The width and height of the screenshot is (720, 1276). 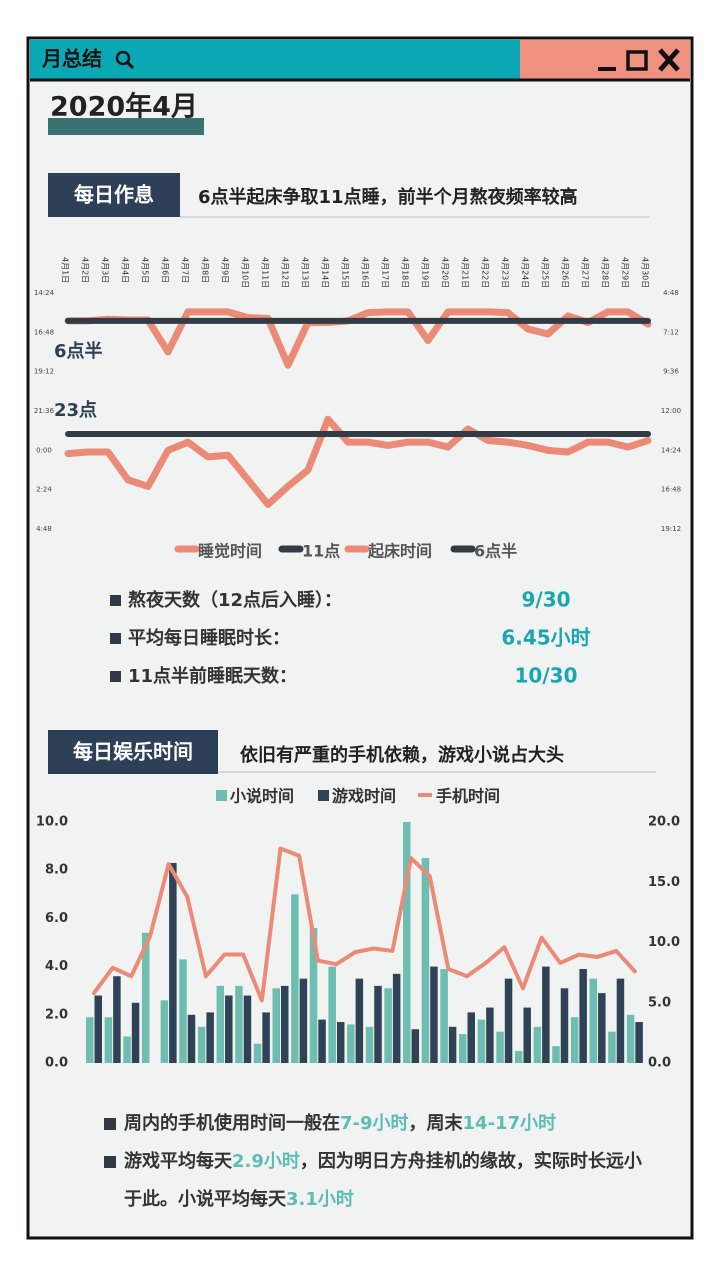 What do you see at coordinates (664, 822) in the screenshot?
I see `y2-tick-label: 20.0` at bounding box center [664, 822].